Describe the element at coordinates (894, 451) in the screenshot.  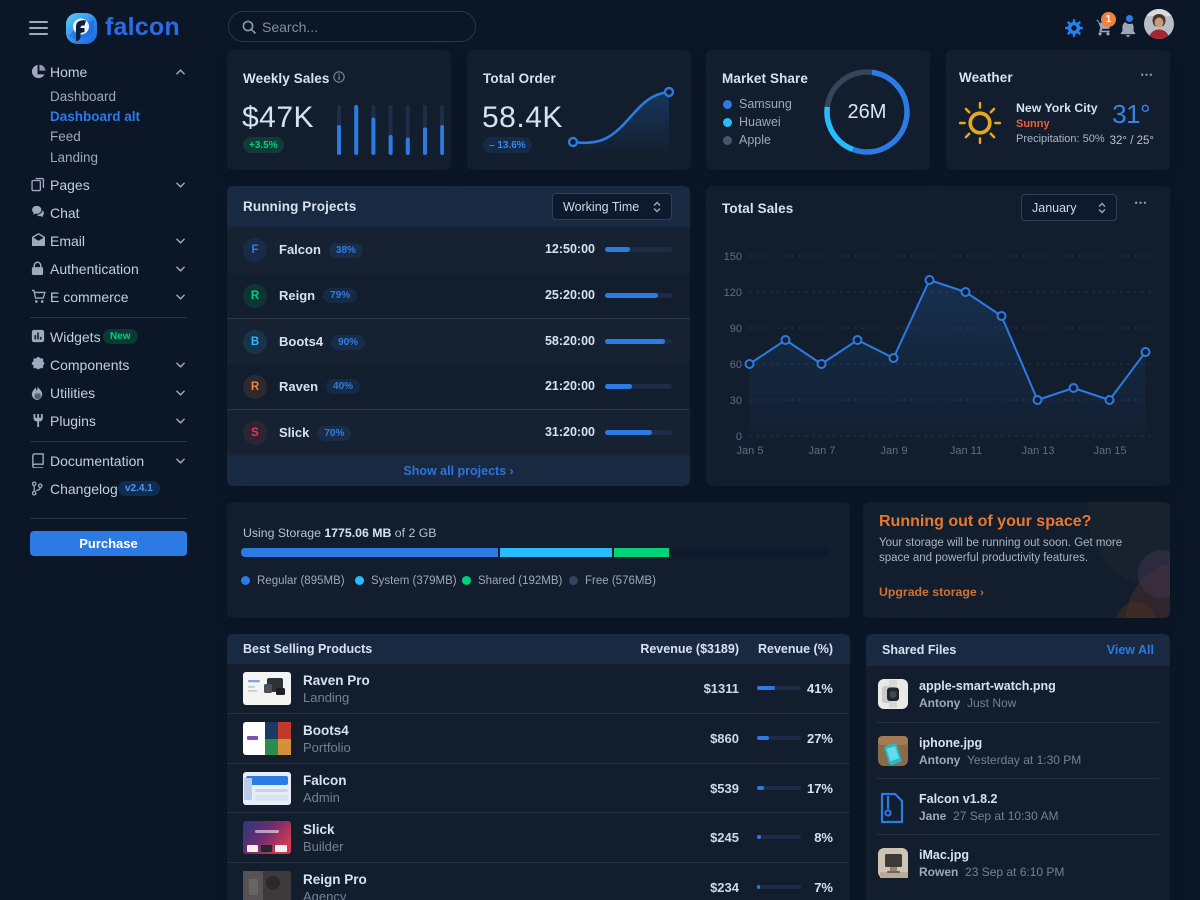
I see `svg-text: Jan 9` at that location.